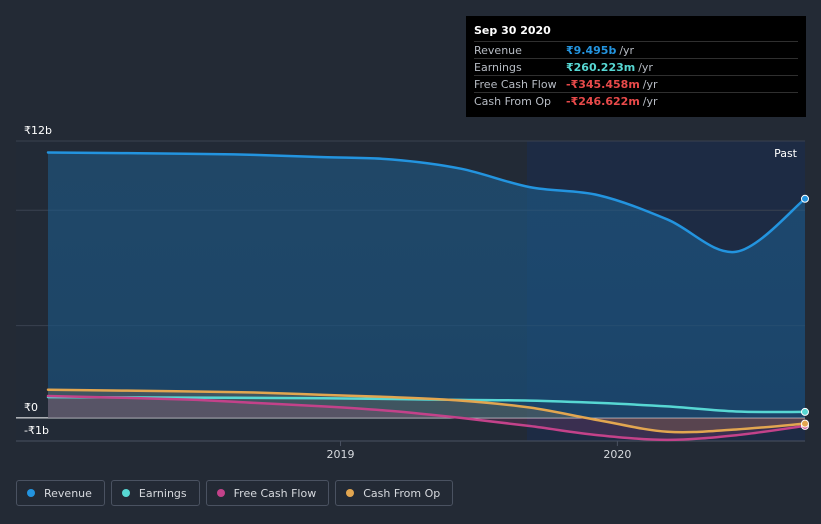  I want to click on x-tick-label: 2019, so click(341, 454).